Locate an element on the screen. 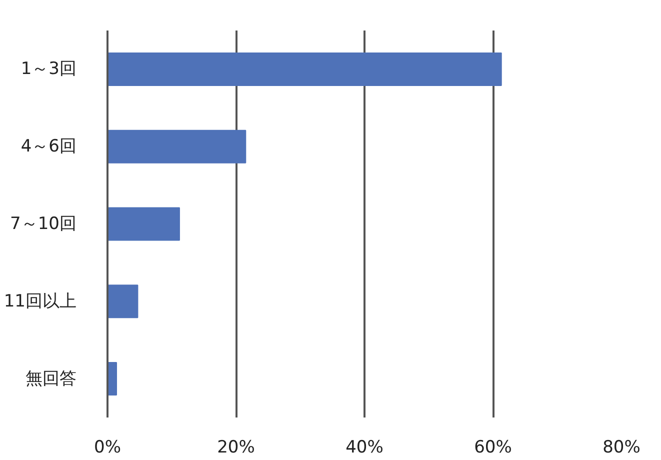 This screenshot has height=460, width=661. x-tick-label: 80% is located at coordinates (621, 448).